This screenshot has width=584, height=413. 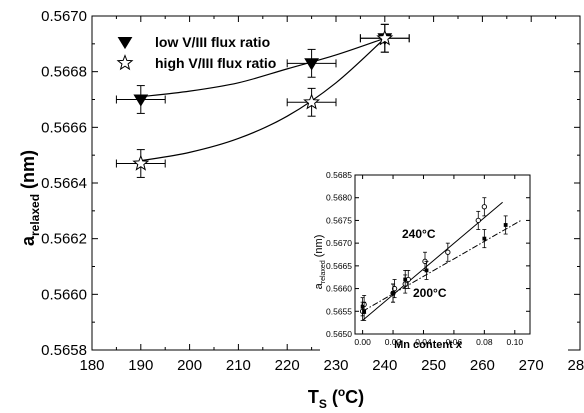 I want to click on legend-label-high: high V/III flux ratio, so click(x=215, y=63).